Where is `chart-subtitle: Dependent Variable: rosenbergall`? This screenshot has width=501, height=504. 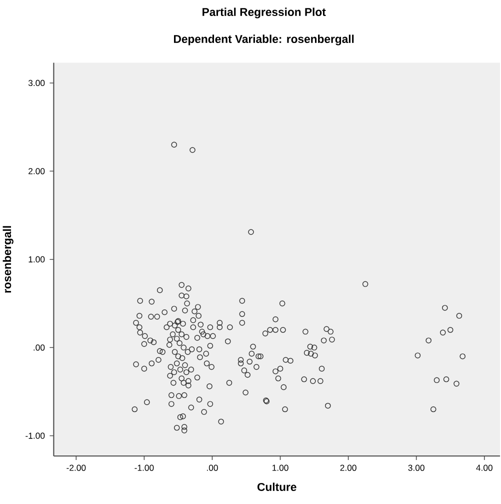 chart-subtitle: Dependent Variable: rosenbergall is located at coordinates (264, 40).